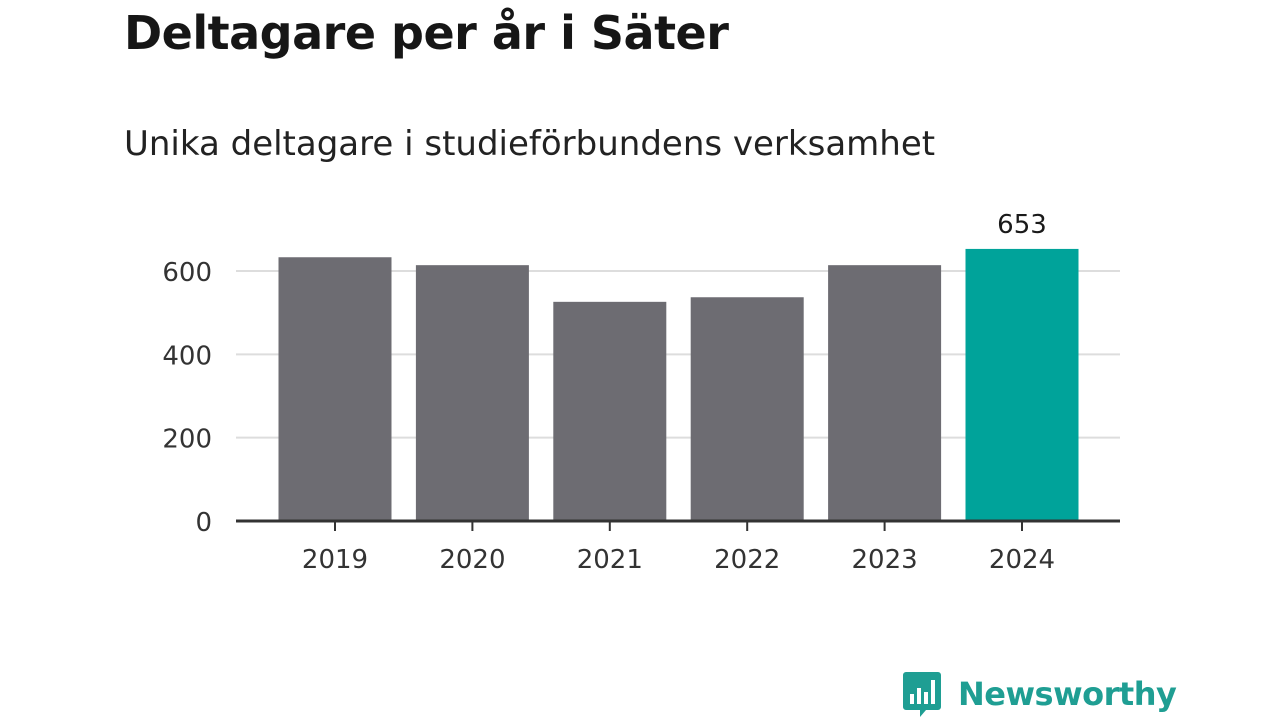  What do you see at coordinates (187, 356) in the screenshot?
I see `y-tick-label: 400` at bounding box center [187, 356].